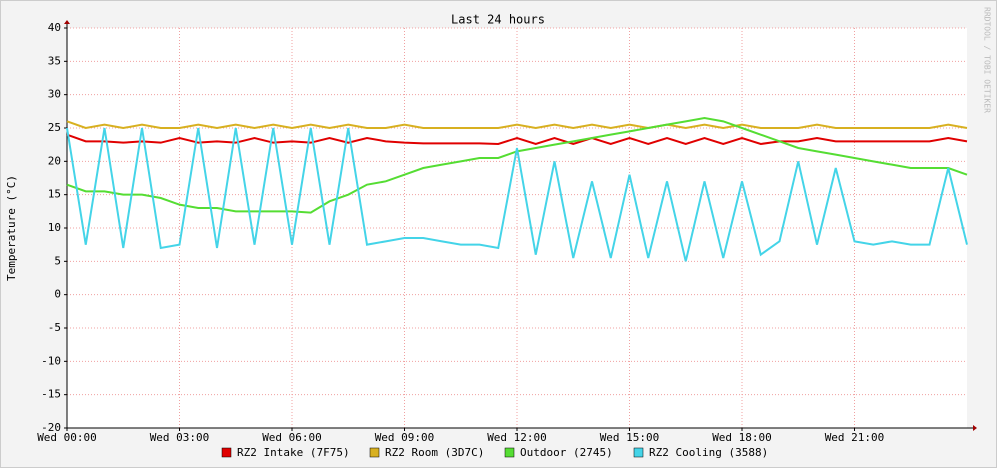 Image resolution: width=997 pixels, height=468 pixels. I want to click on y-arrow, so click(67, 22).